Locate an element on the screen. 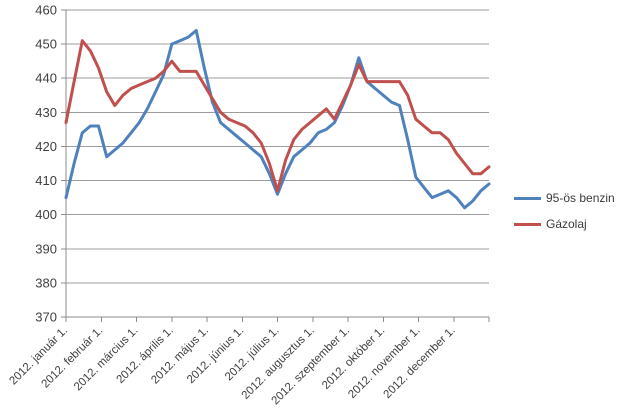 The width and height of the screenshot is (624, 416). x-axis-label: 2012. október 1. is located at coordinates (353, 358).